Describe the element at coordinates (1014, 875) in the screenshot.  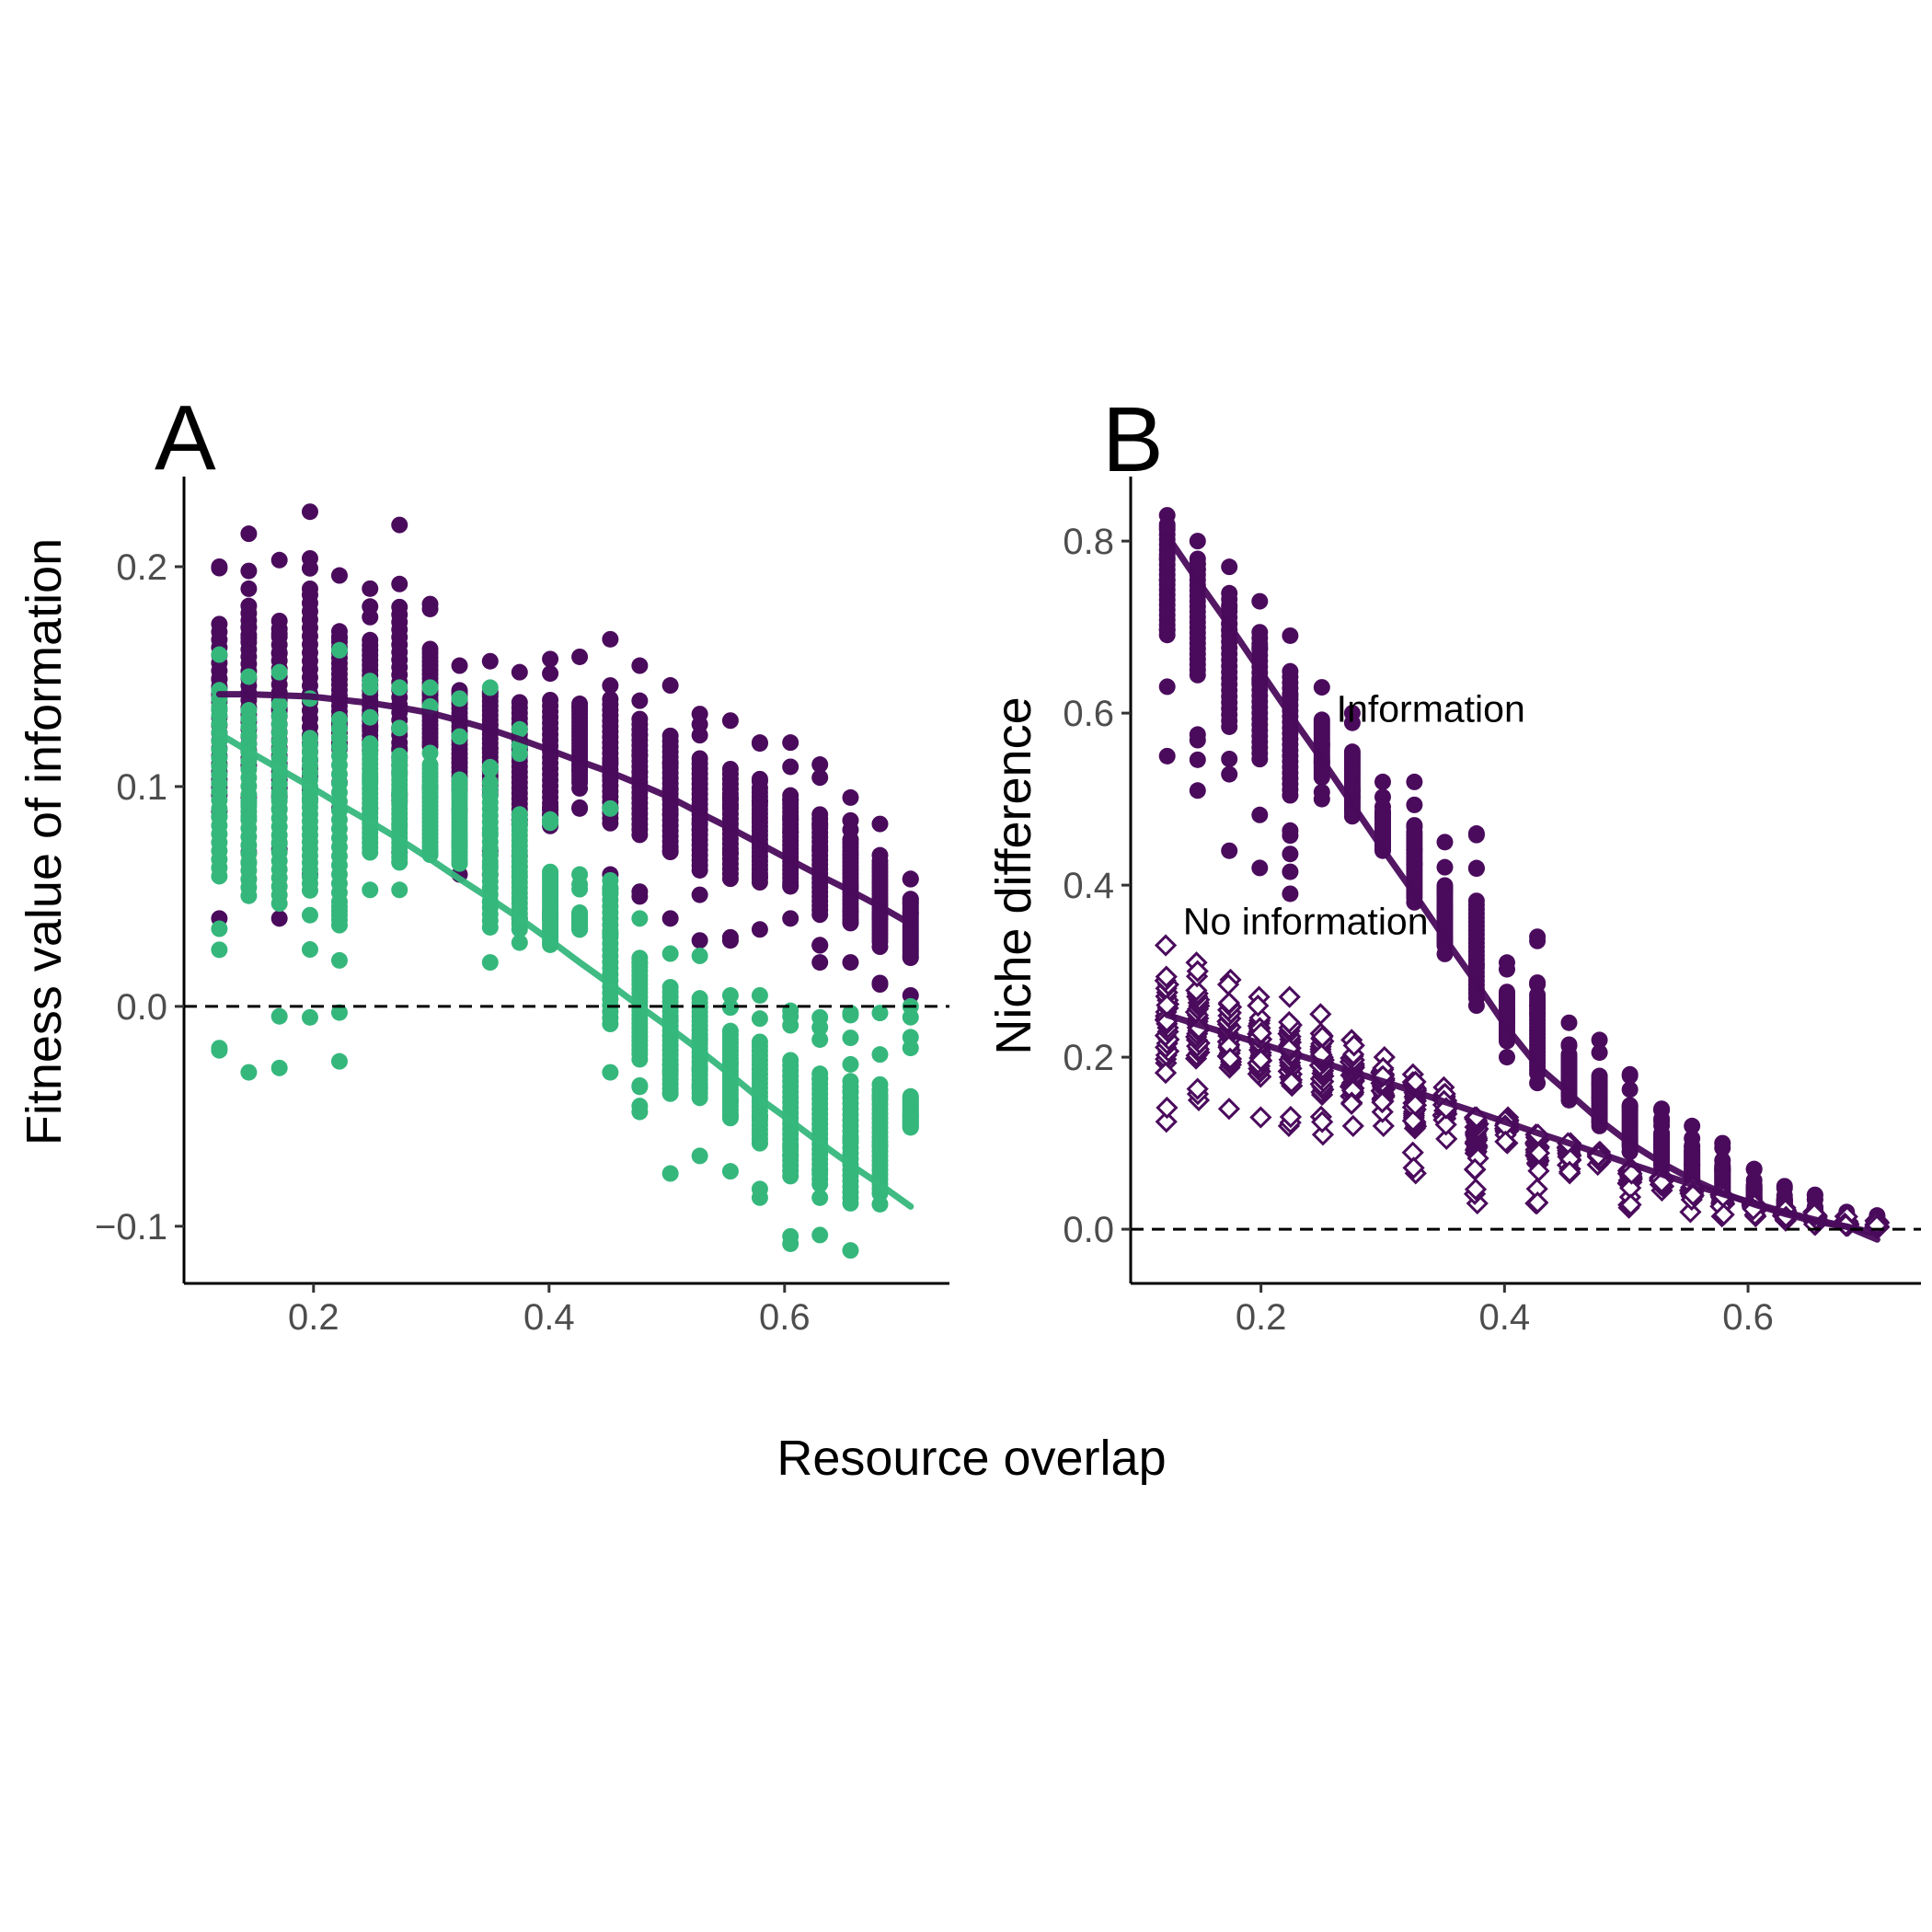
I see `panel-b-y-axis-title: Niche difference` at that location.